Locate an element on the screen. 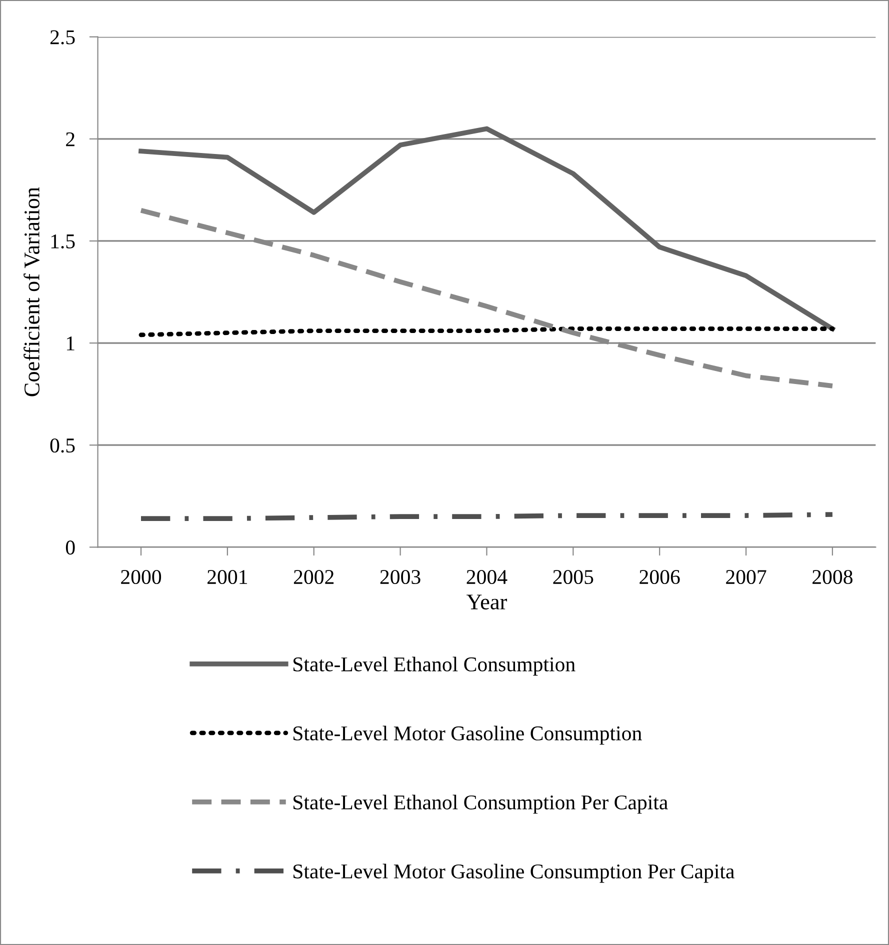 Image resolution: width=889 pixels, height=945 pixels. legend-label: State-Level Ethanol Consumption Per Capita is located at coordinates (481, 804).